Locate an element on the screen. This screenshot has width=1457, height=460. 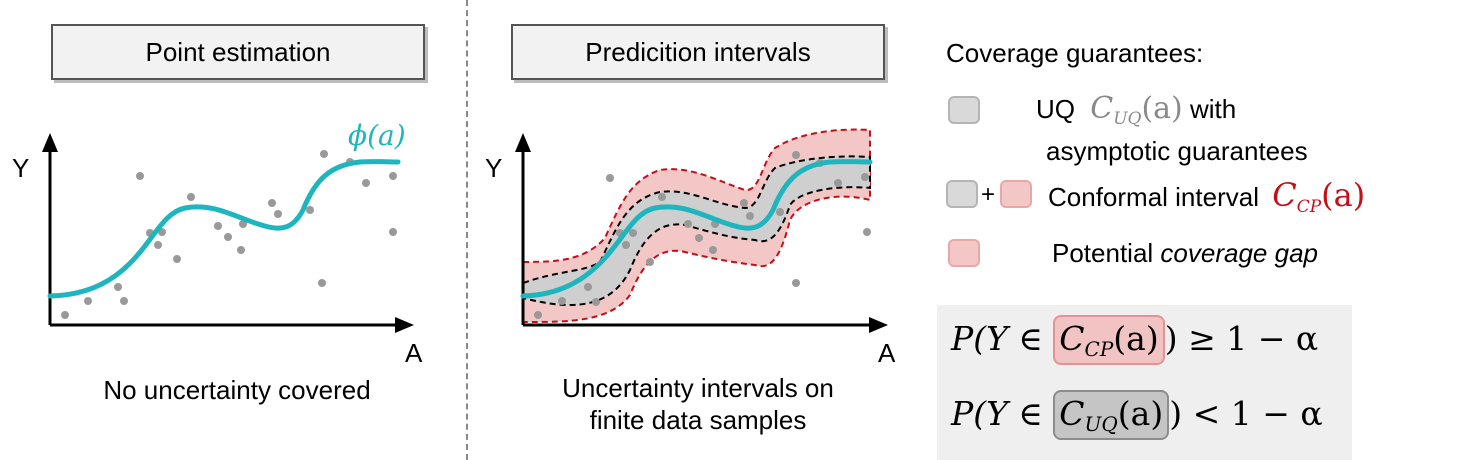
f2-prefix: P(Y ∈ is located at coordinates (1002, 413).